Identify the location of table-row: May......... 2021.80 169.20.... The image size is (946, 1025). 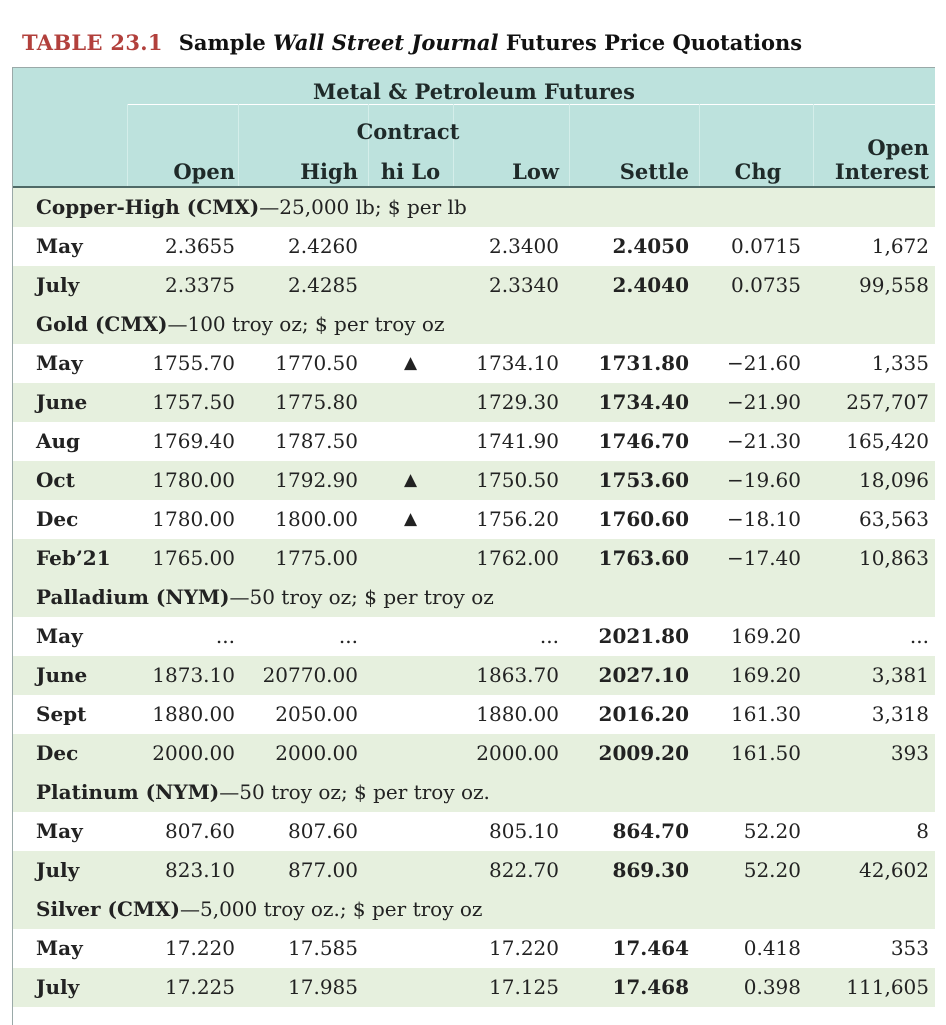
(474, 636).